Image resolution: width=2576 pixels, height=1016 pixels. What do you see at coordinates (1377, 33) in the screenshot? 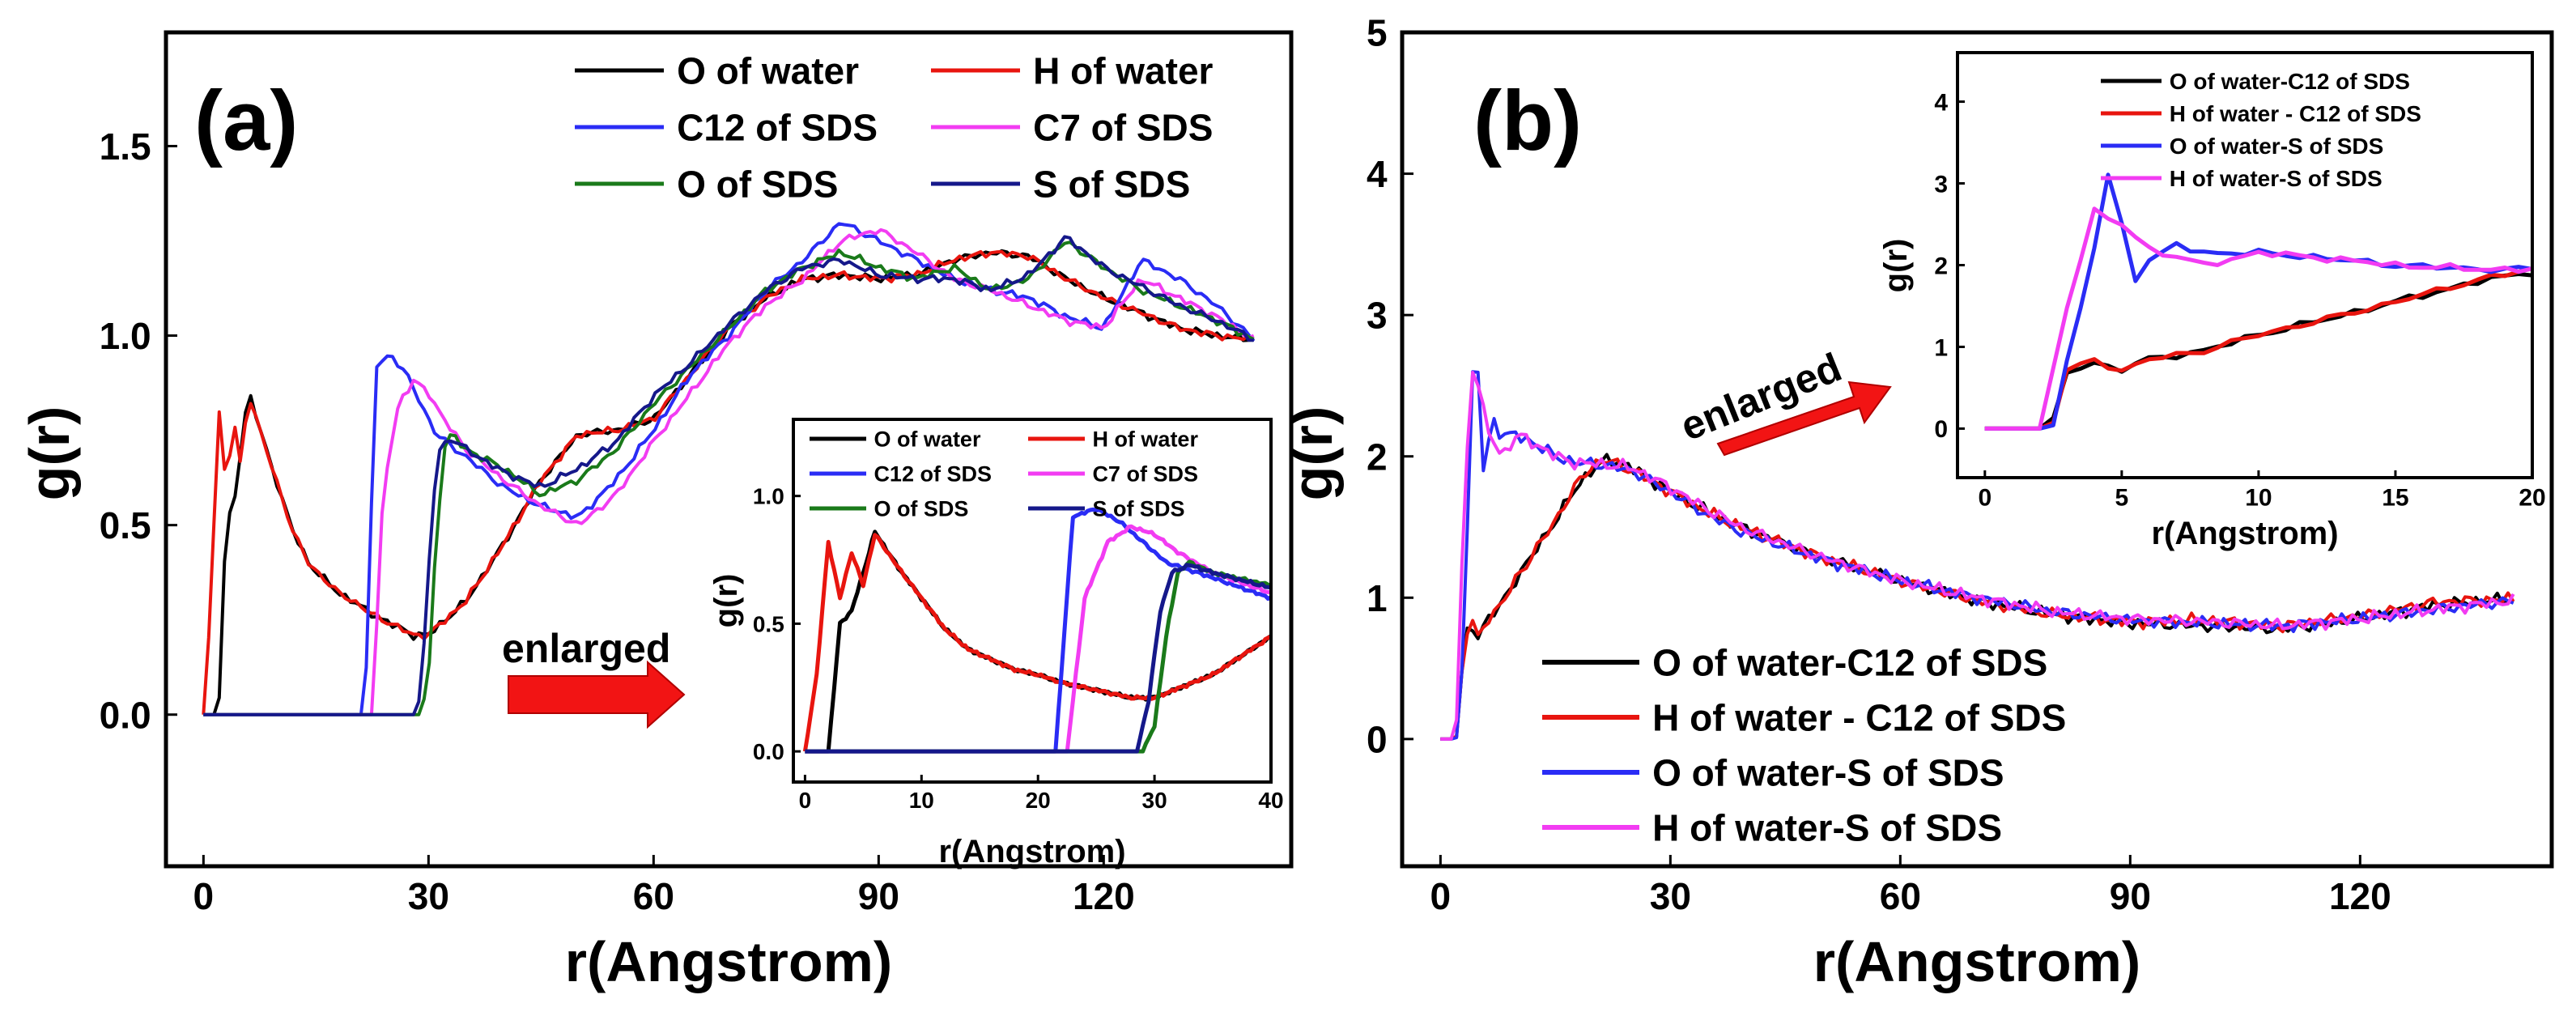
I see `panel-b-ytick-label: 5` at bounding box center [1377, 33].